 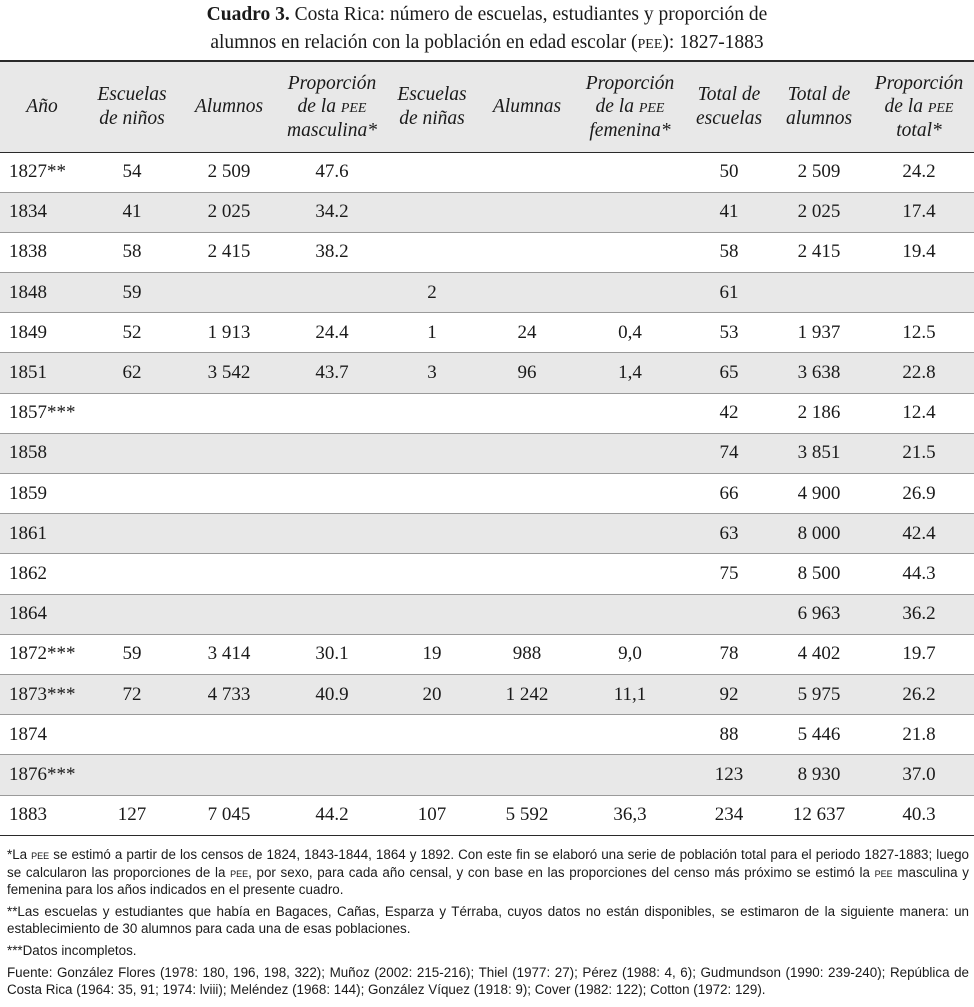 I want to click on cell-total-alumnos: 3 638, so click(x=819, y=373).